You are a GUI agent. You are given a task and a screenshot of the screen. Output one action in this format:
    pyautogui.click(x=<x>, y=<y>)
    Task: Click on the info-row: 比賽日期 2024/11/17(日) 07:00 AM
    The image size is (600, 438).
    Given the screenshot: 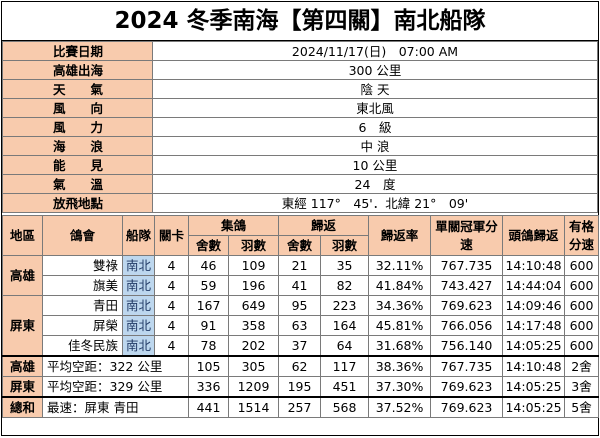 What is the action you would take?
    pyautogui.click(x=300, y=51)
    